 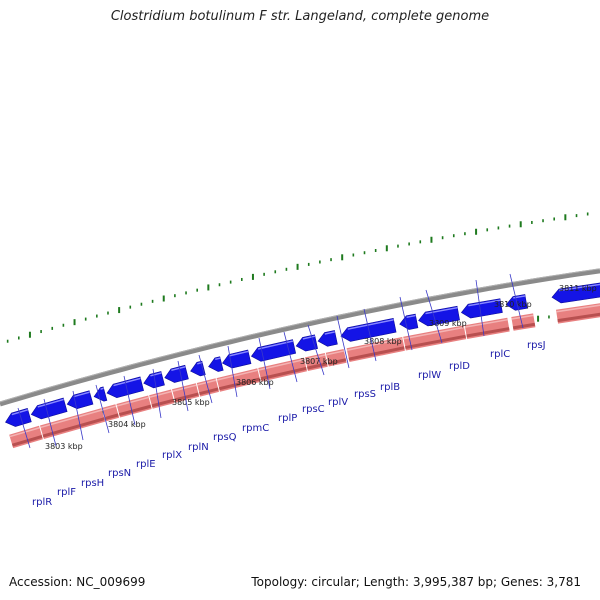 What do you see at coordinates (338, 402) in the screenshot?
I see `gene-label: rplV` at bounding box center [338, 402].